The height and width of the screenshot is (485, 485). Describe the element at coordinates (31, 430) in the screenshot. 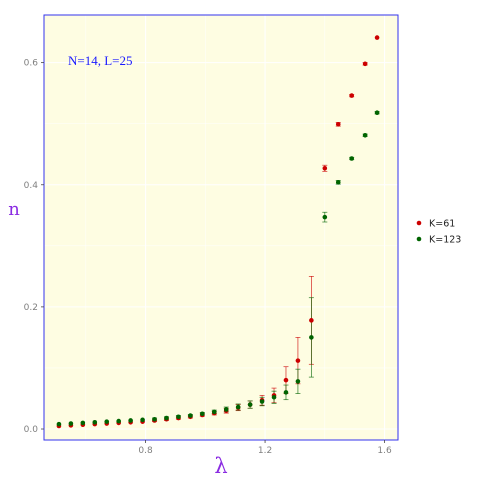

I see `y-tick-label: 0.0` at that location.